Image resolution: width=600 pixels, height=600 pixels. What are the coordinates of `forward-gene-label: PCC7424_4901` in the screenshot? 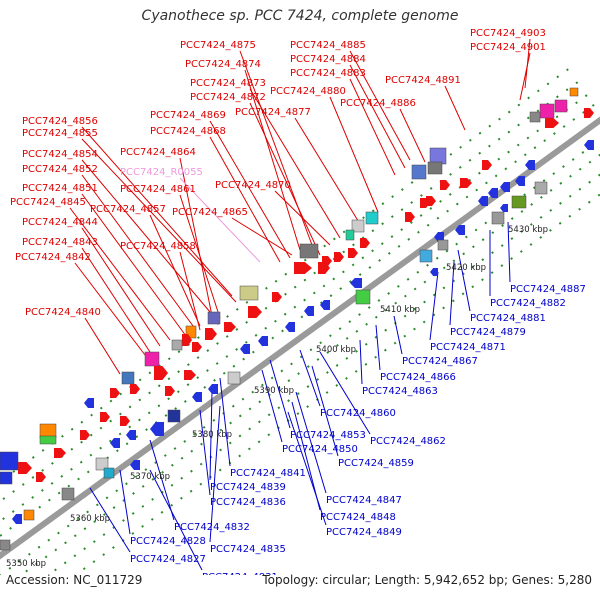 It's located at (508, 47).